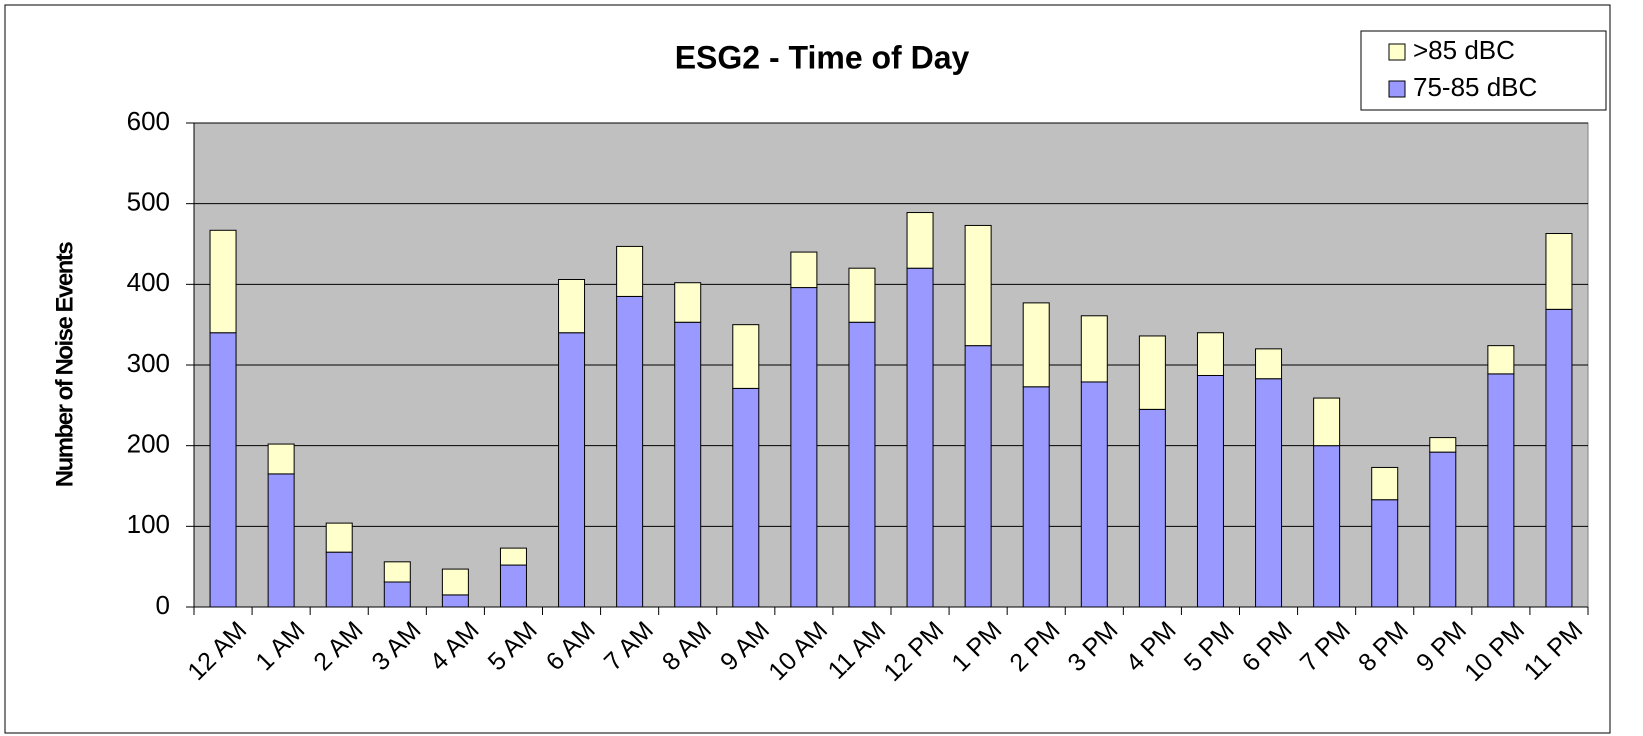 This screenshot has width=1643, height=736. Describe the element at coordinates (148, 121) in the screenshot. I see `y-tick-label: 600` at that location.